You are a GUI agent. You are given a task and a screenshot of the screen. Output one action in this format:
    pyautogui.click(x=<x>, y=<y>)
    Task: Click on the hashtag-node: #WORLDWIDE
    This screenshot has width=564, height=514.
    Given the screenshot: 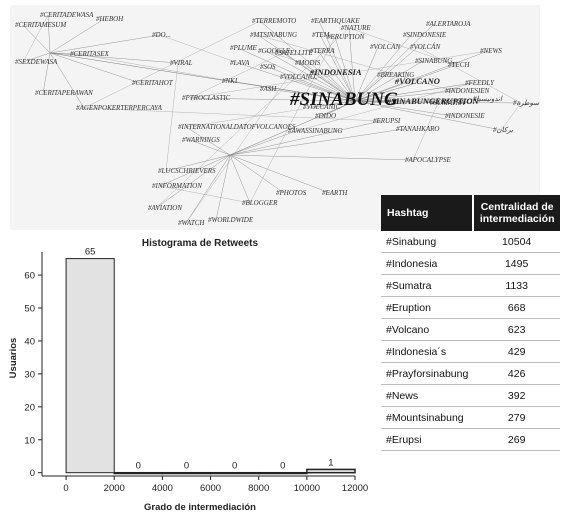 What is the action you would take?
    pyautogui.click(x=231, y=220)
    